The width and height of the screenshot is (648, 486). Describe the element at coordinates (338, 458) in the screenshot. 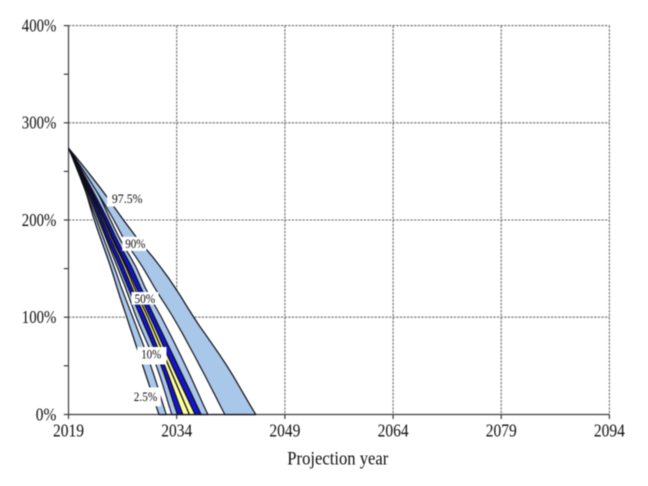

I see `svg-text: Projection year` at that location.